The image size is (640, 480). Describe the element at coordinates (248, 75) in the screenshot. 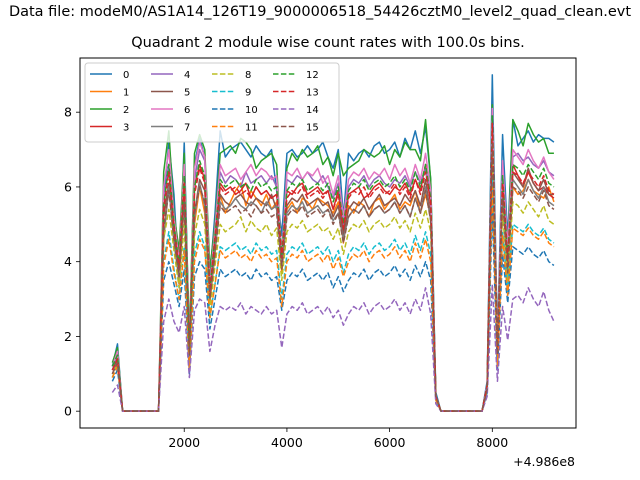

I see `legend-label-8: 8` at that location.